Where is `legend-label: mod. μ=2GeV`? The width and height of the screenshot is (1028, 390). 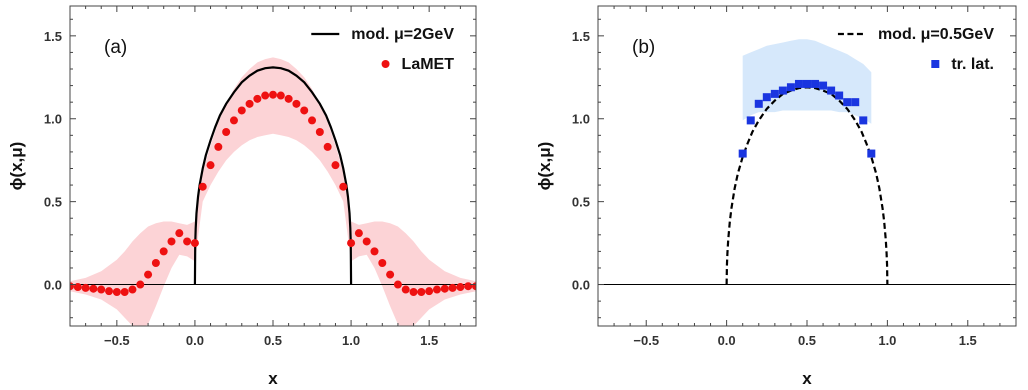
legend-label: mod. μ=2GeV is located at coordinates (402, 34).